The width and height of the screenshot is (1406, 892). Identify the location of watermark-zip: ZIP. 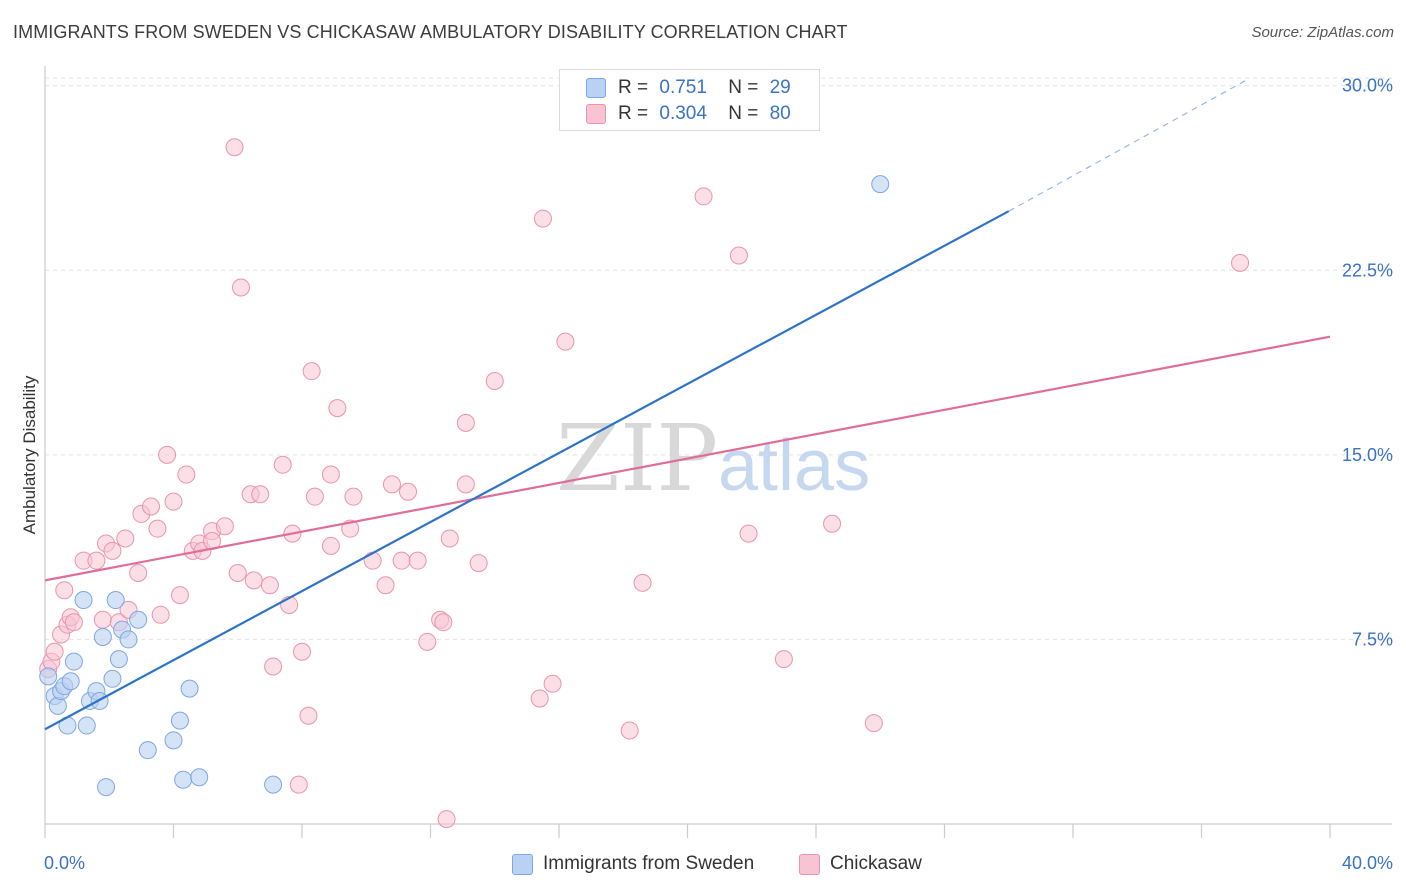
(637, 458).